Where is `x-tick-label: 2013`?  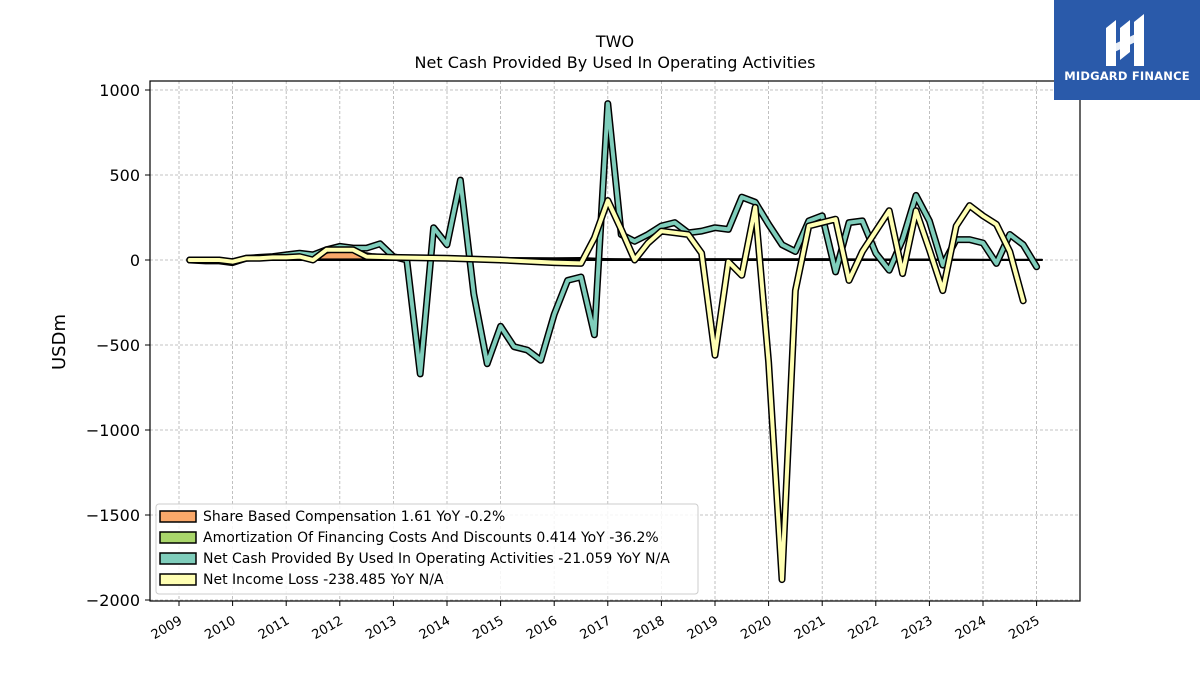
x-tick-label: 2013 is located at coordinates (381, 628).